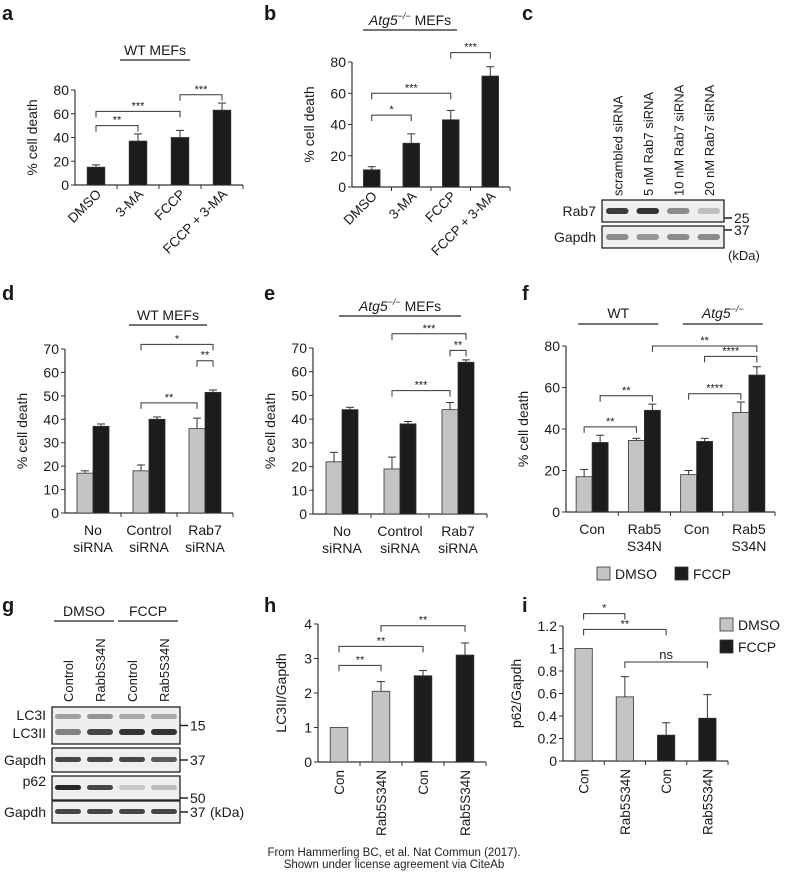  I want to click on marker-label: 25, so click(742, 218).